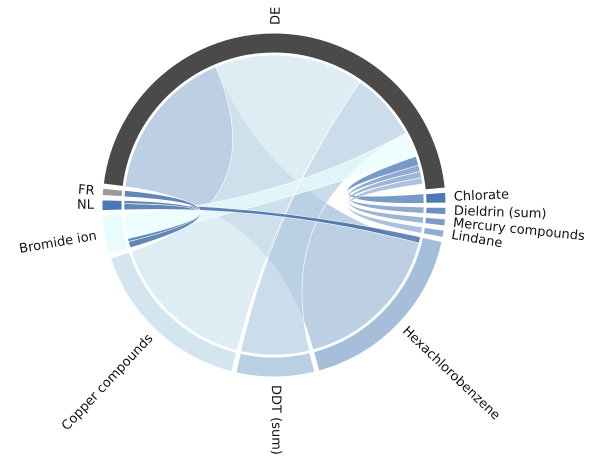 This screenshot has width=598, height=469. What do you see at coordinates (115, 234) in the screenshot?
I see `arc-bromide-ion` at bounding box center [115, 234].